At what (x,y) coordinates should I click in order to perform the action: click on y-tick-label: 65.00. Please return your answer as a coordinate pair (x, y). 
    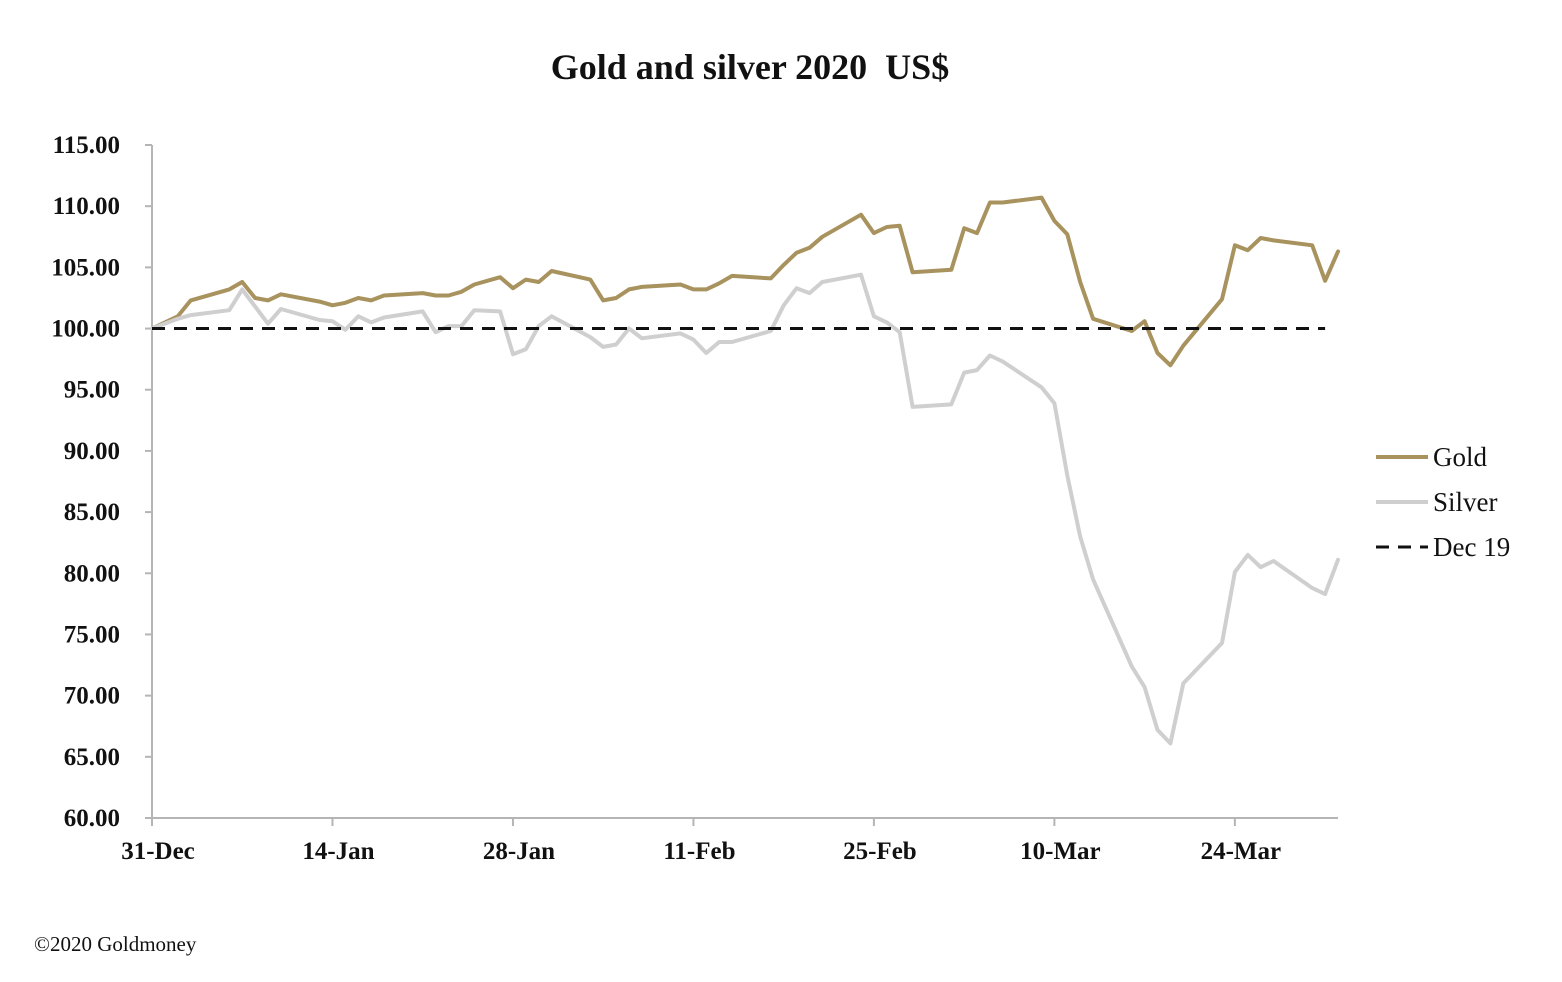
    Looking at the image, I should click on (92, 757).